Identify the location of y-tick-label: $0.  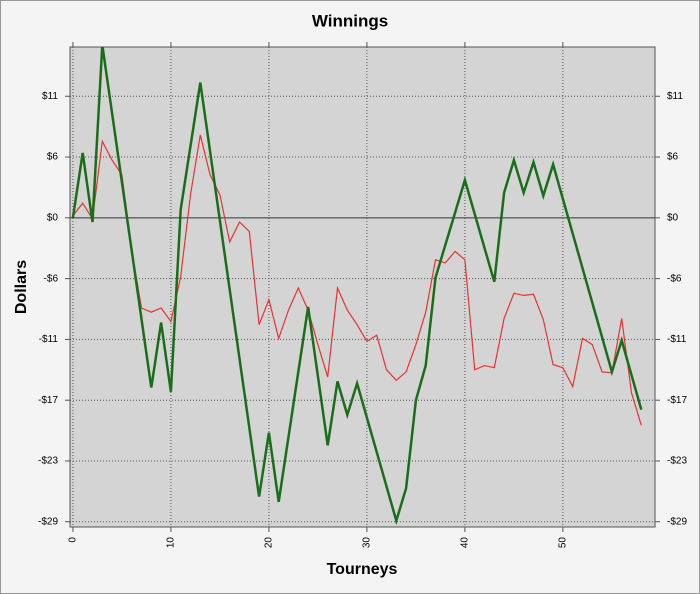
(53, 217).